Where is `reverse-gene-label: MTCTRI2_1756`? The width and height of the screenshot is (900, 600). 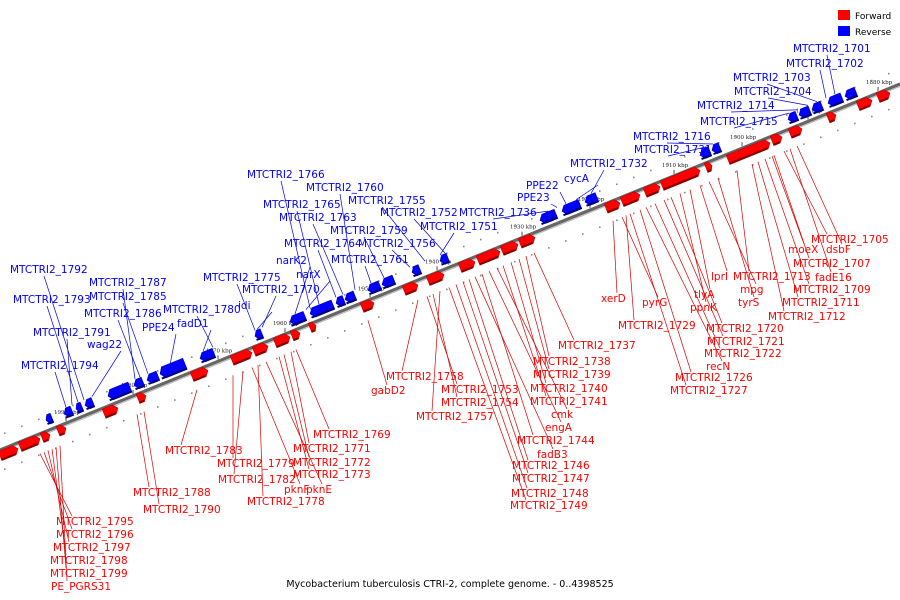 reverse-gene-label: MTCTRI2_1756 is located at coordinates (397, 244).